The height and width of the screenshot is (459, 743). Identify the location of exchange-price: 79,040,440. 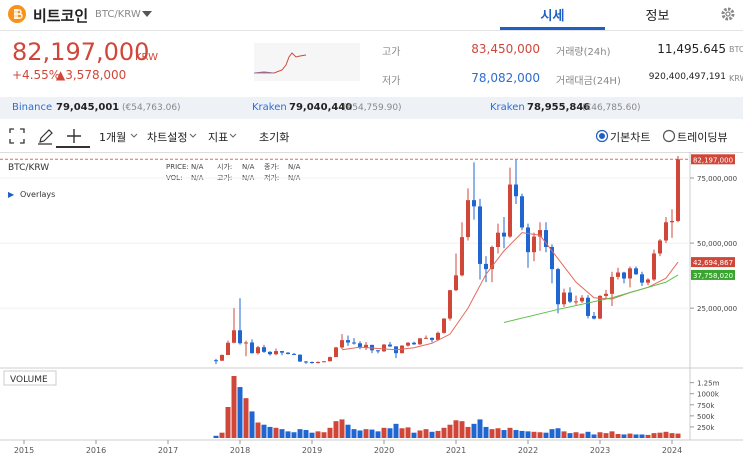
(321, 107).